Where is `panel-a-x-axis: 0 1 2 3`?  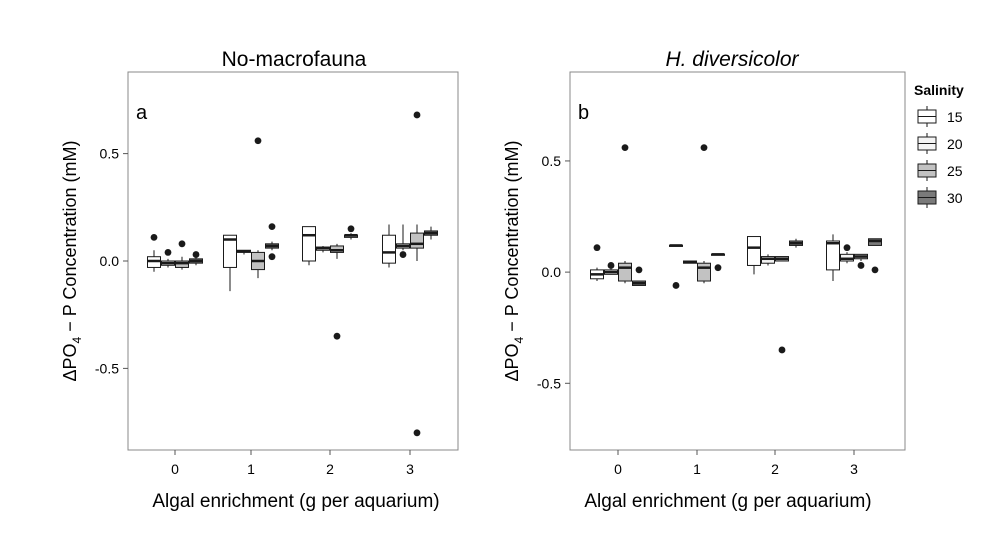
panel-a-x-axis: 0 1 2 3 is located at coordinates (292, 463).